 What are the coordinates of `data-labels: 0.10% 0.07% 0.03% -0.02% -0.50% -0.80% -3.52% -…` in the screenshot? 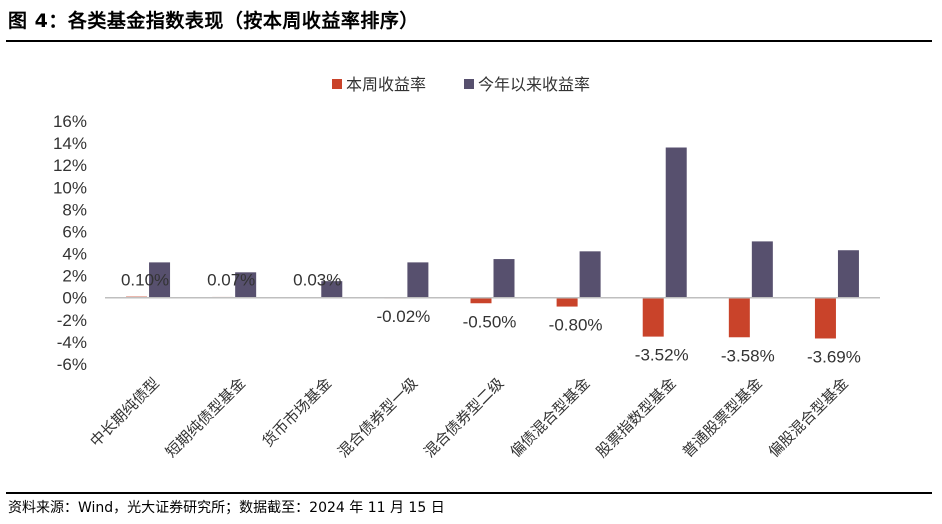 It's located at (491, 319).